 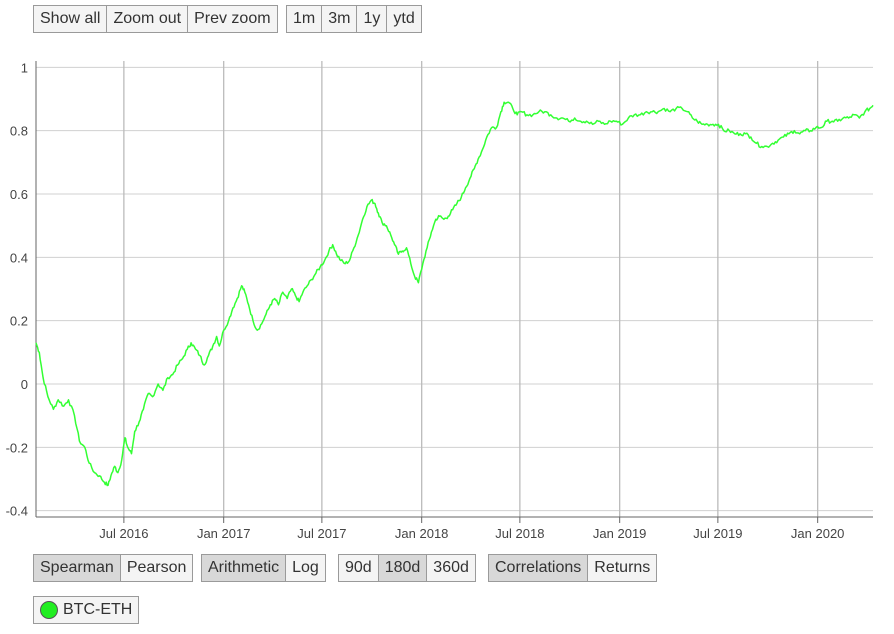 I want to click on window-180d-button: 180d, so click(x=402, y=568).